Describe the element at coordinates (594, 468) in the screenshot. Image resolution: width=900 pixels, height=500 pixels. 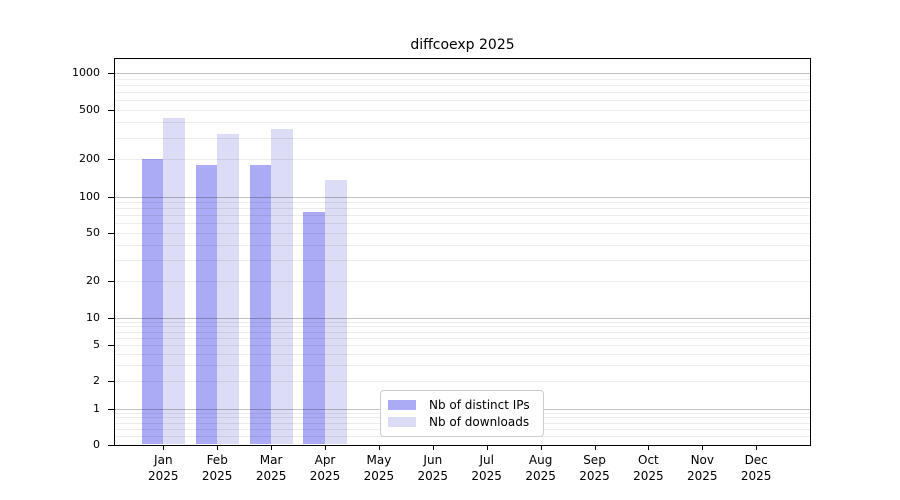
I see `x-axis-tick-label-sep: Sep 2025` at that location.